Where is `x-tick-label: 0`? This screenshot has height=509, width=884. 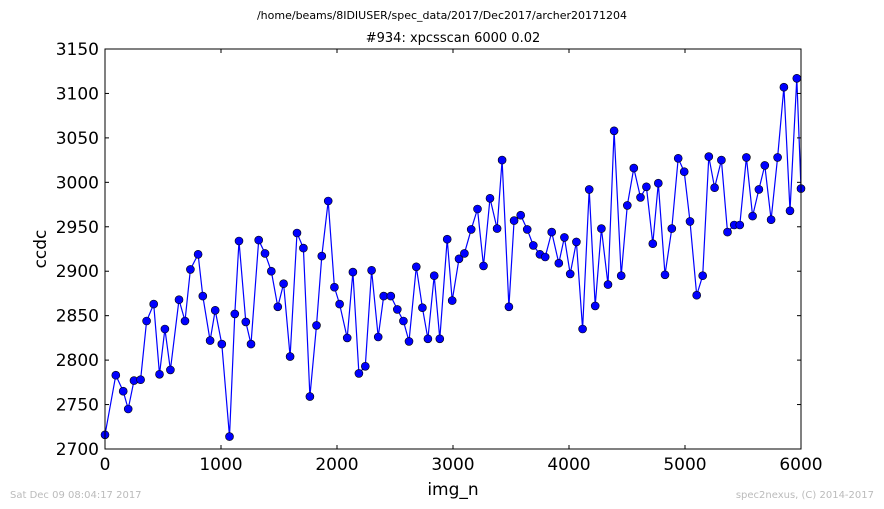 x-tick-label: 0 is located at coordinates (105, 465).